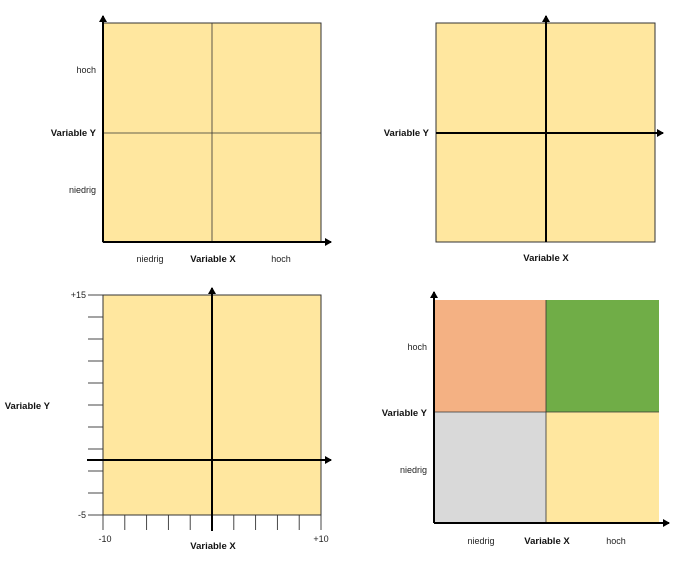 Image resolution: width=681 pixels, height=562 pixels. What do you see at coordinates (417, 347) in the screenshot?
I see `panel-4-y-high-label: hoch` at bounding box center [417, 347].